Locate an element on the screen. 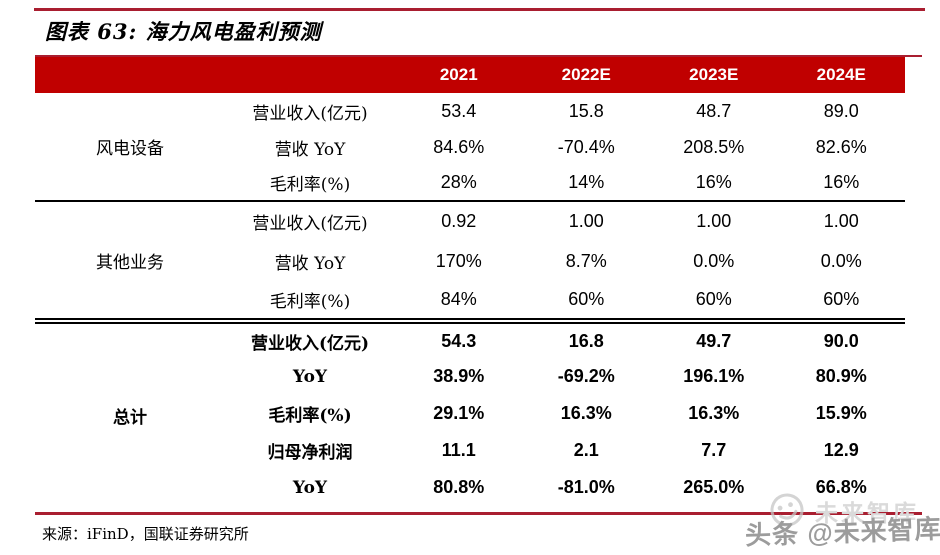 The image size is (940, 555). table-row: 毛利率(%) 29.1% 16.3% 16.3% 15.9% is located at coordinates (470, 413).